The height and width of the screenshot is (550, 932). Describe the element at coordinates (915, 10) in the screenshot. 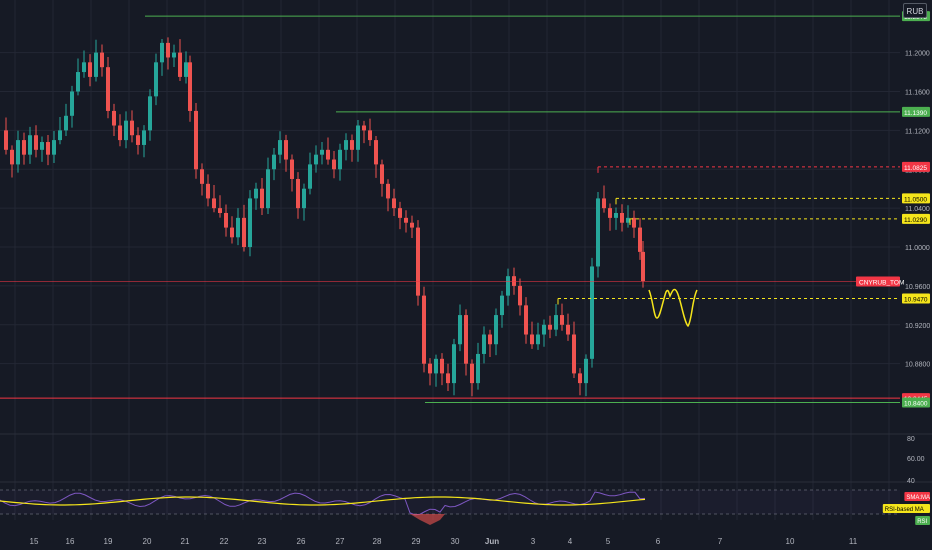

I see `currency-selector: RUB` at that location.